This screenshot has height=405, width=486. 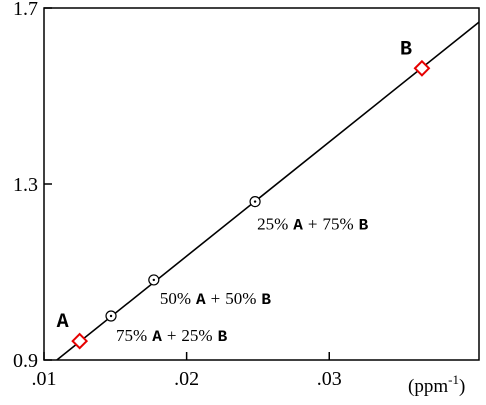 I want to click on endpoint-label-a: A, so click(x=63, y=322).